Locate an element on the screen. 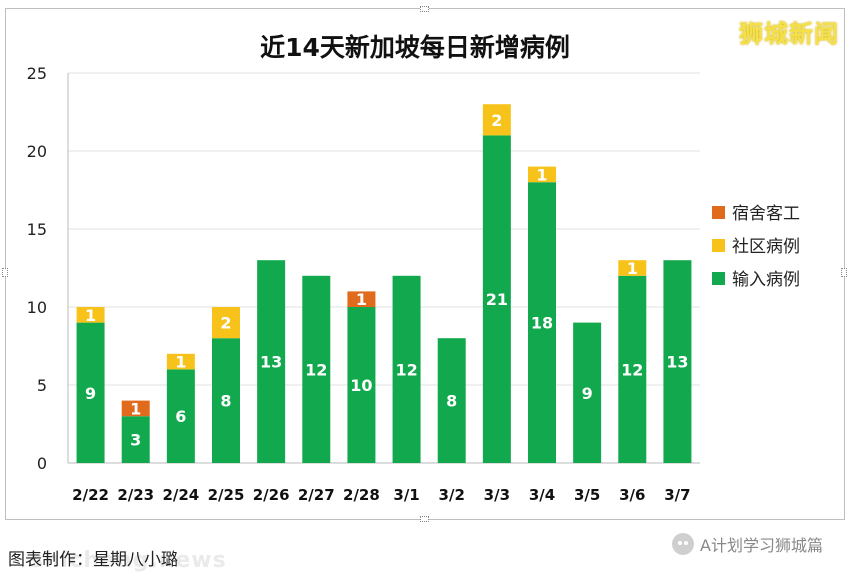 The height and width of the screenshot is (580, 851). bar-data-label: 18 is located at coordinates (542, 323).